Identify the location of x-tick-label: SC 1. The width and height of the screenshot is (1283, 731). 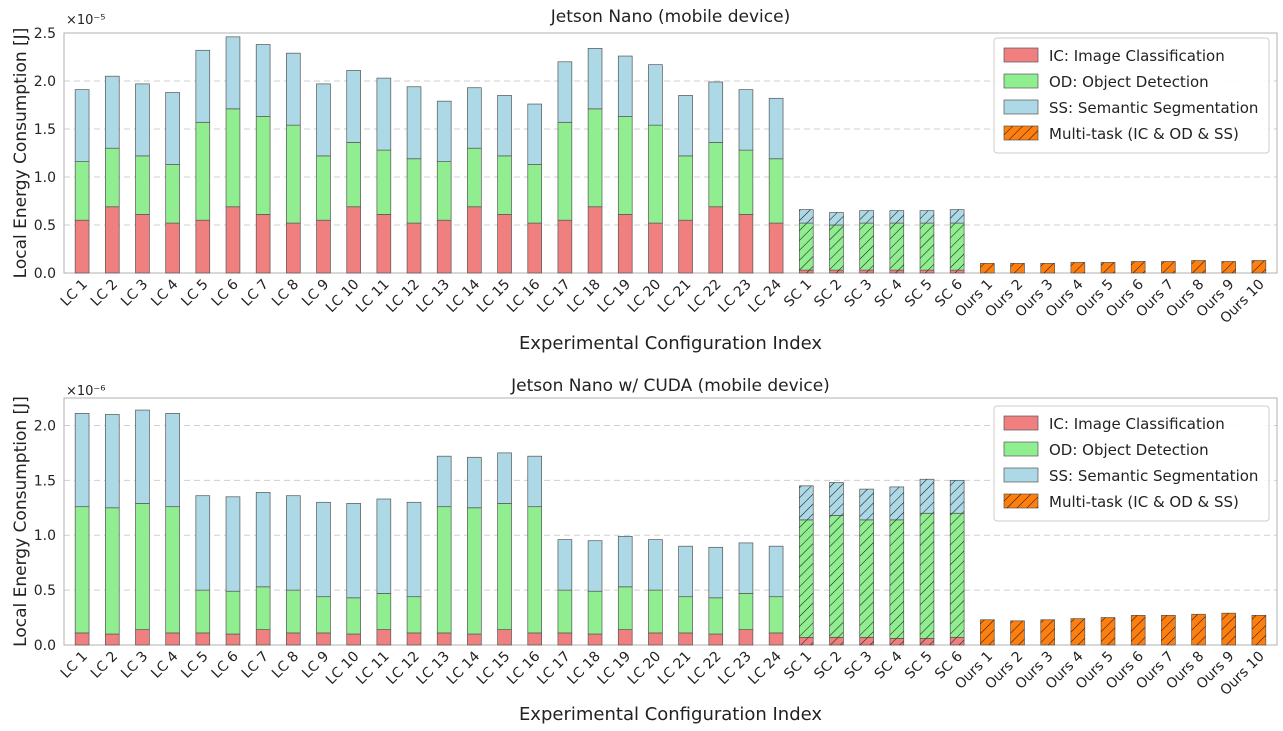
(798, 666).